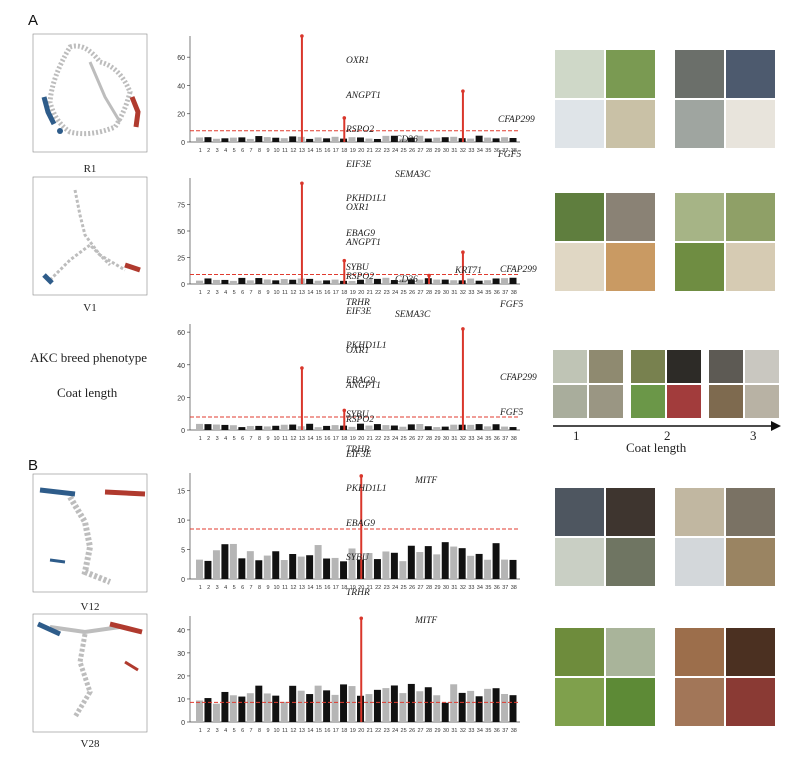 Image resolution: width=799 pixels, height=764 pixels. What do you see at coordinates (225, 731) in the screenshot?
I see `x-tick-label: 4` at bounding box center [225, 731].